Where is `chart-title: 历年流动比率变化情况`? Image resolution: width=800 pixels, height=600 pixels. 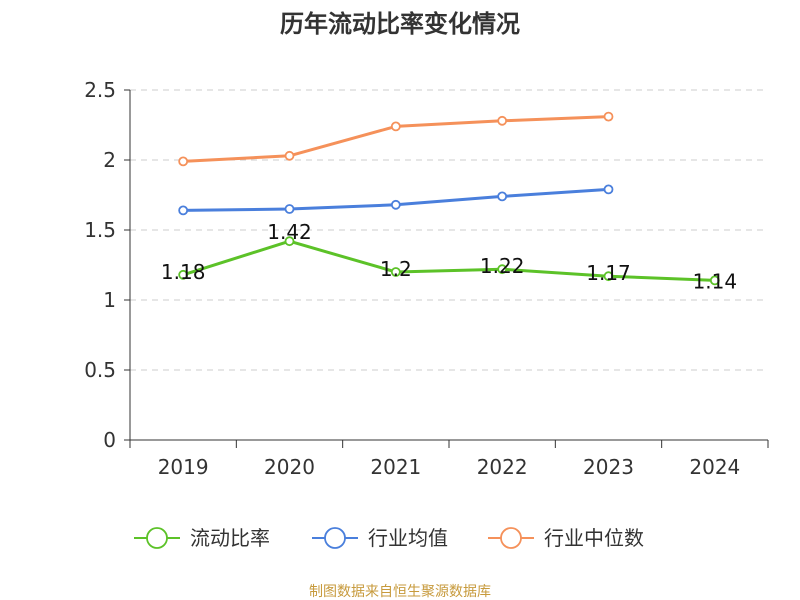 chart-title: 历年流动比率变化情况 is located at coordinates (400, 24).